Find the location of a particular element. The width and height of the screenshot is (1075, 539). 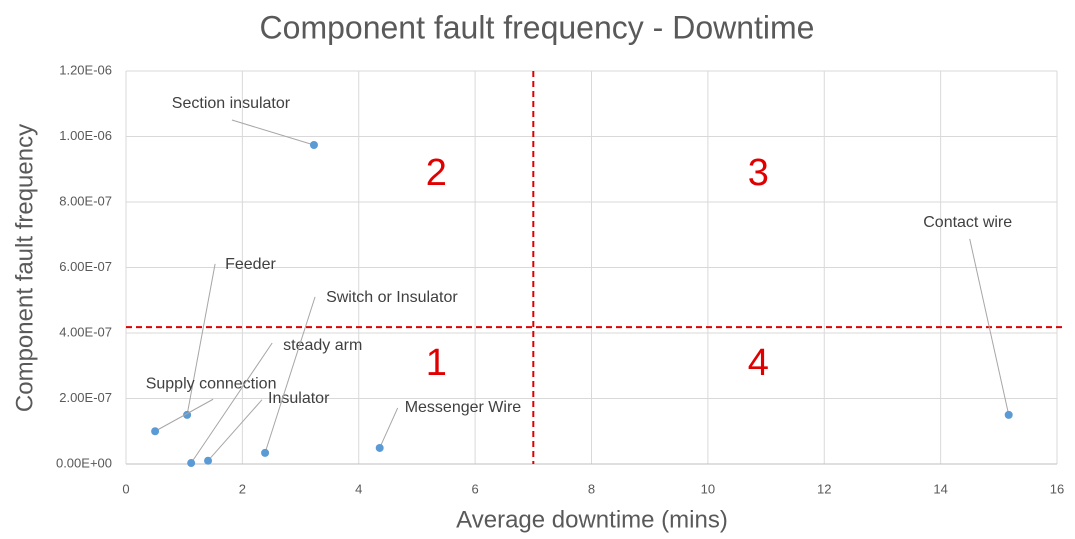

y-tick-label: 4.00E-07 is located at coordinates (85, 331).